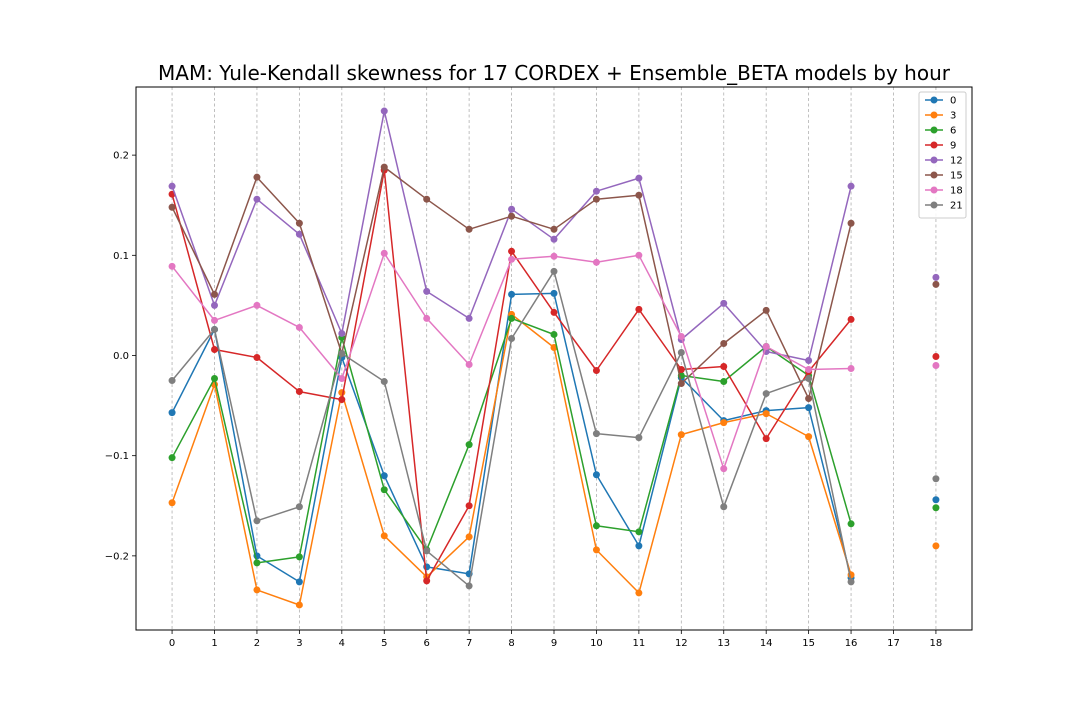 The image size is (1080, 720). I want to click on legend-label: 18, so click(956, 191).